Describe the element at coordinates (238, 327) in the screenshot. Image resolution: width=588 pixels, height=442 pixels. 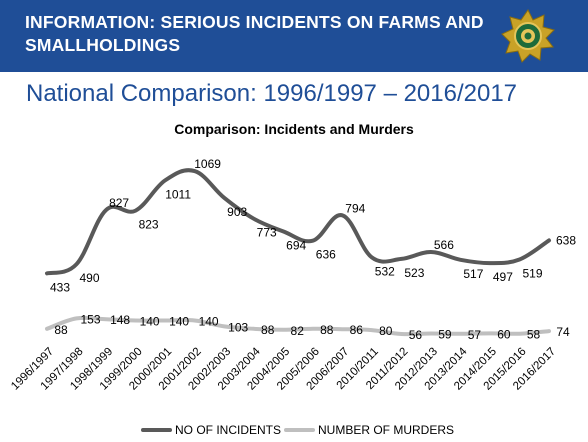
I see `data-label: 103` at that location.